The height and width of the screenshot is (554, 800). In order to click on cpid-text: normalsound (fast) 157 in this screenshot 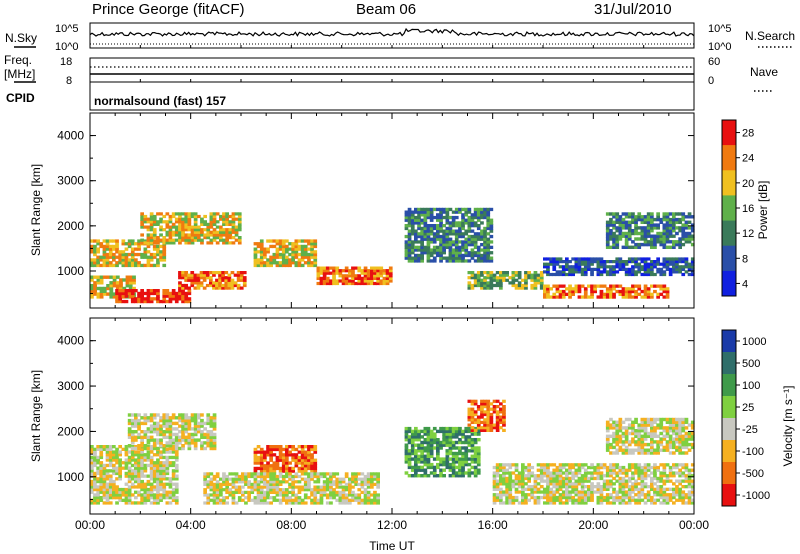, I will do `click(160, 101)`.